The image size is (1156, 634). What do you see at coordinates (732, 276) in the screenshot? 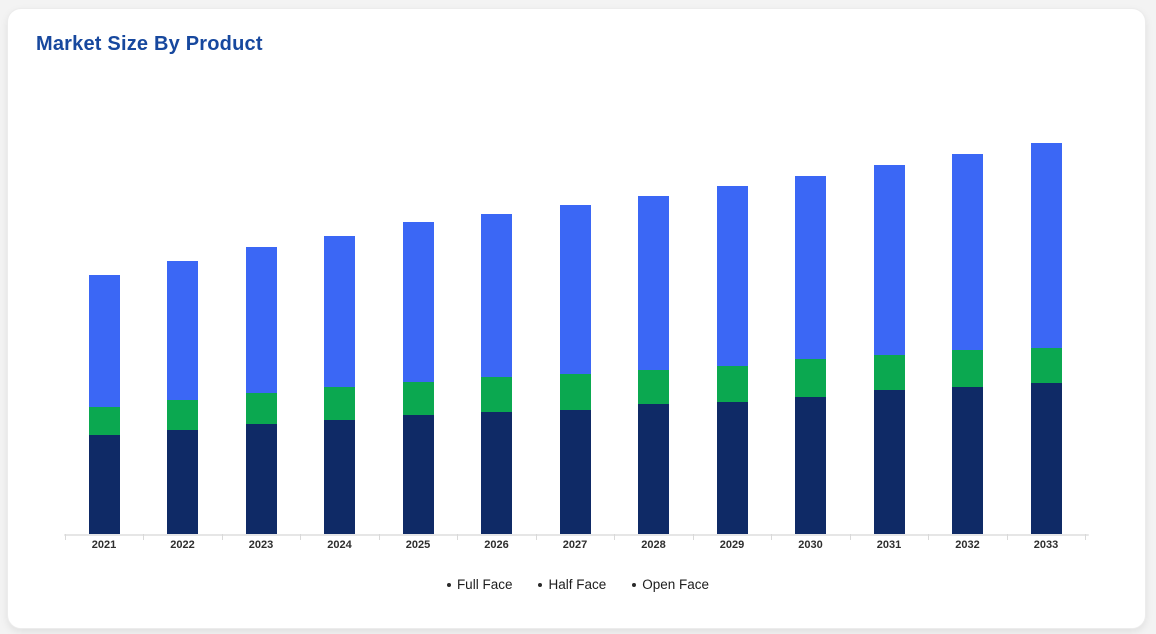
I see `bar-2029-open-face-segment` at bounding box center [732, 276].